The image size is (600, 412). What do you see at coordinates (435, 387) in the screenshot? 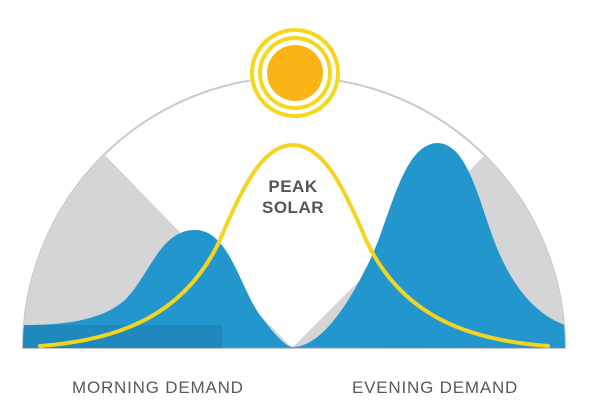
I see `evening-demand-label: EVENING DEMAND` at bounding box center [435, 387].